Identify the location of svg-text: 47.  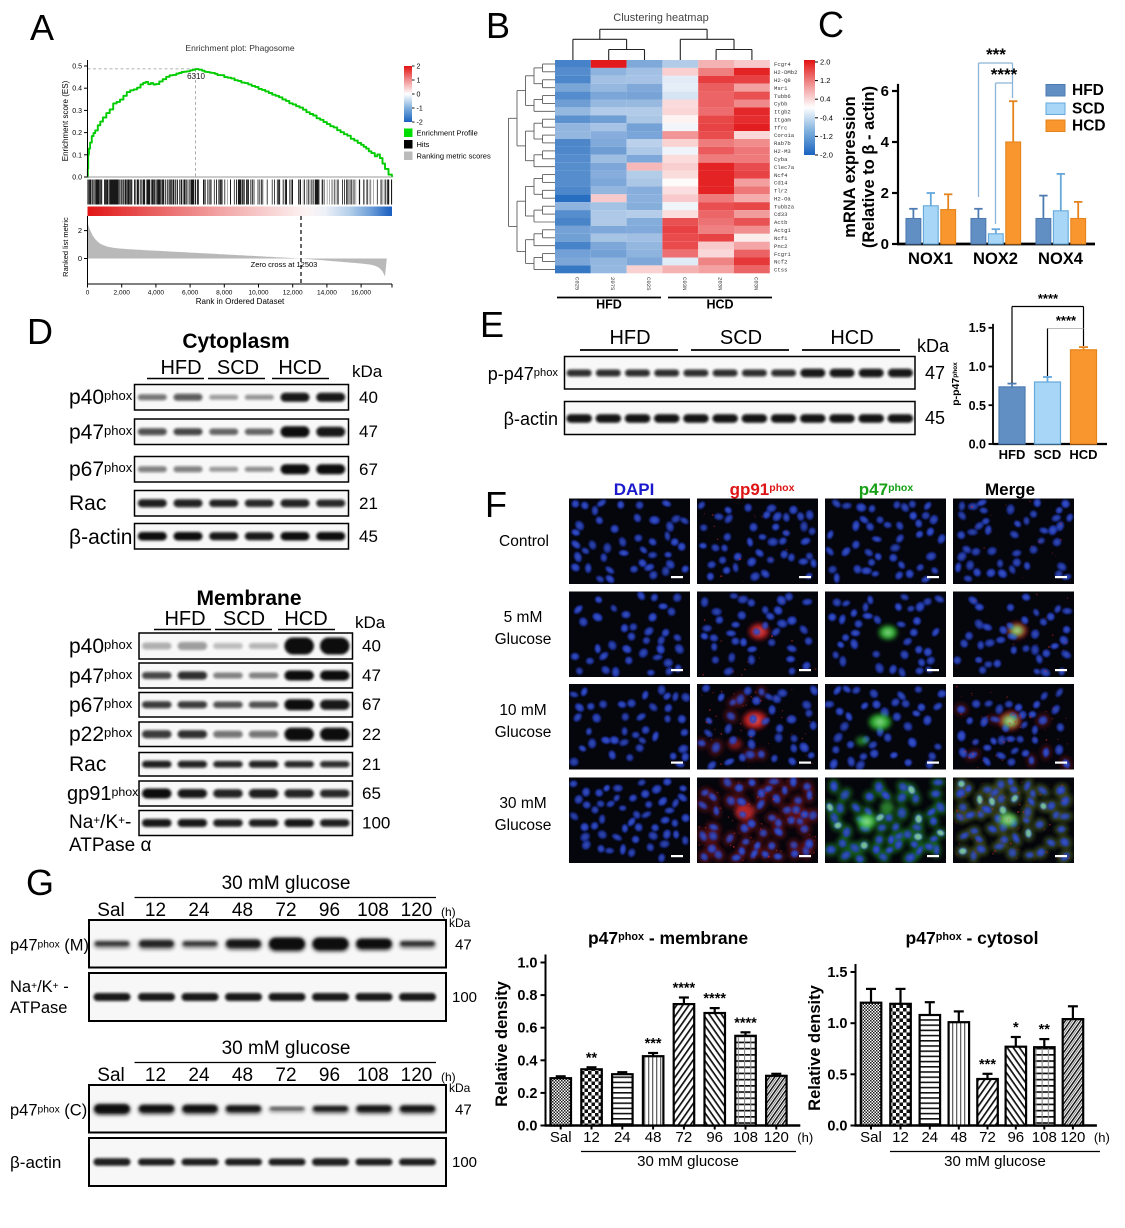
(935, 373).